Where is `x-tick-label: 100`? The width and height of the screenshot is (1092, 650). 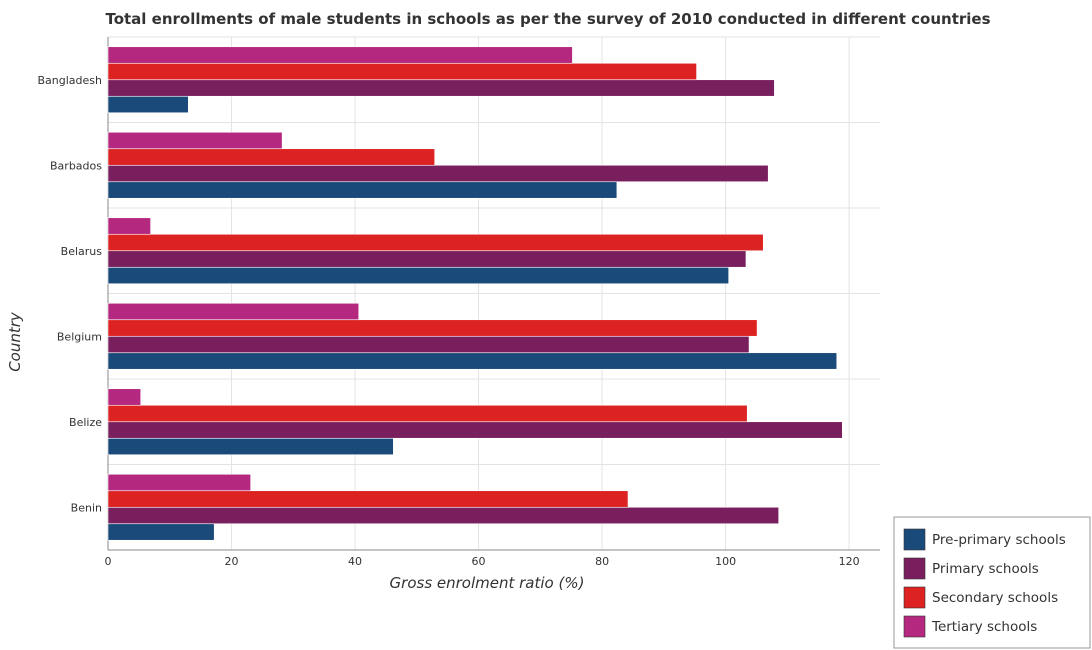 x-tick-label: 100 is located at coordinates (725, 561).